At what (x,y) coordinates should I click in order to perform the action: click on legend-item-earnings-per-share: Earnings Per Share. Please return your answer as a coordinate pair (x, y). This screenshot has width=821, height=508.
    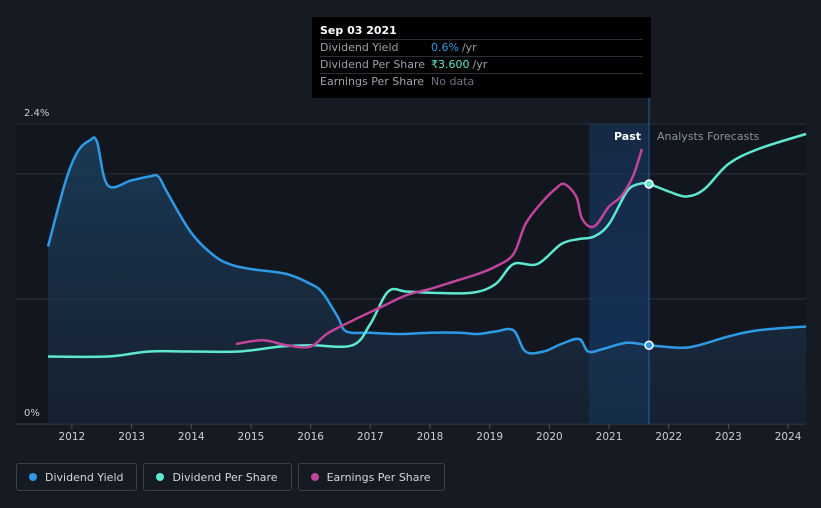
    Looking at the image, I should click on (371, 477).